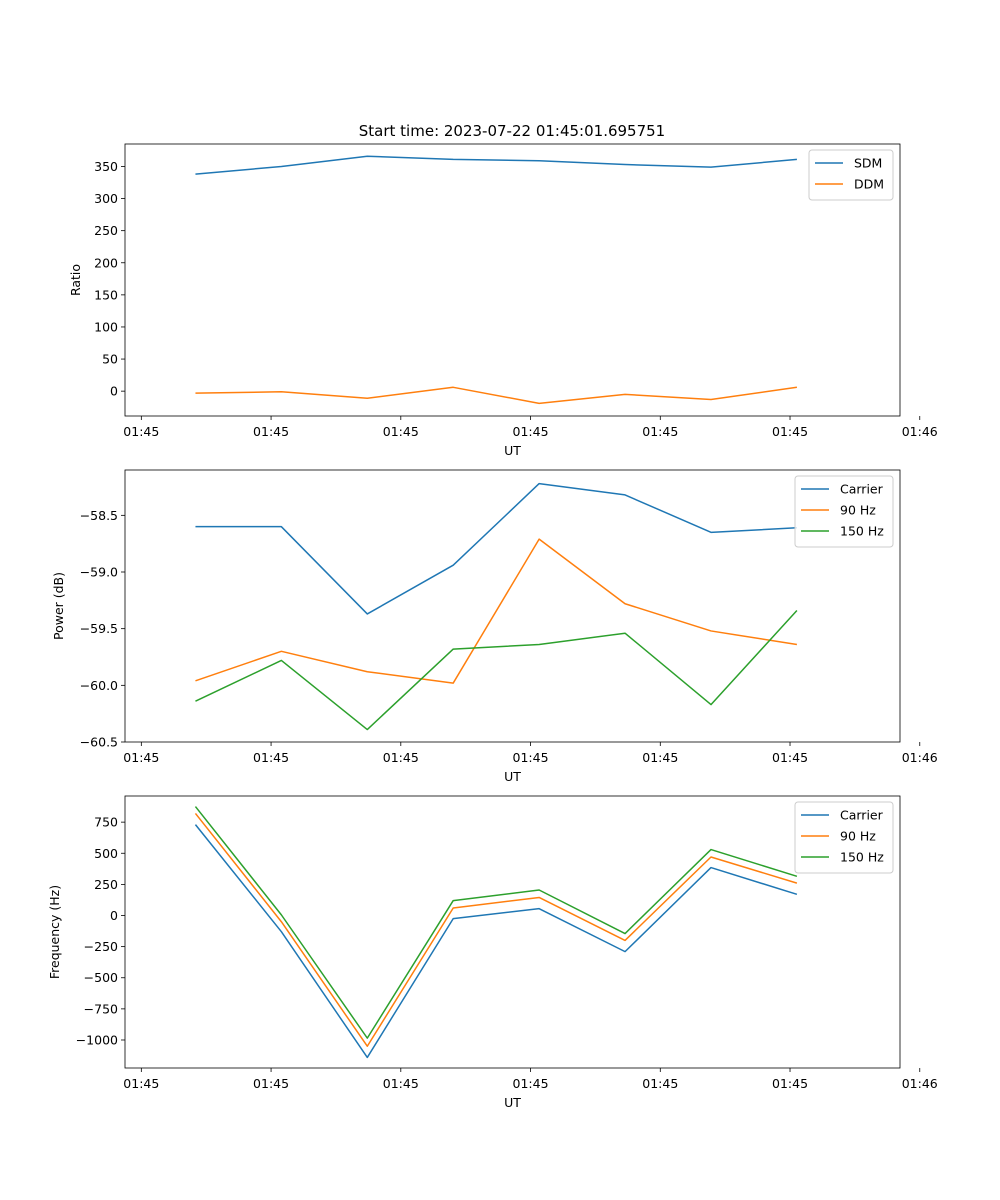  What do you see at coordinates (99, 685) in the screenshot?
I see `y-tick-label: −60.0` at bounding box center [99, 685].